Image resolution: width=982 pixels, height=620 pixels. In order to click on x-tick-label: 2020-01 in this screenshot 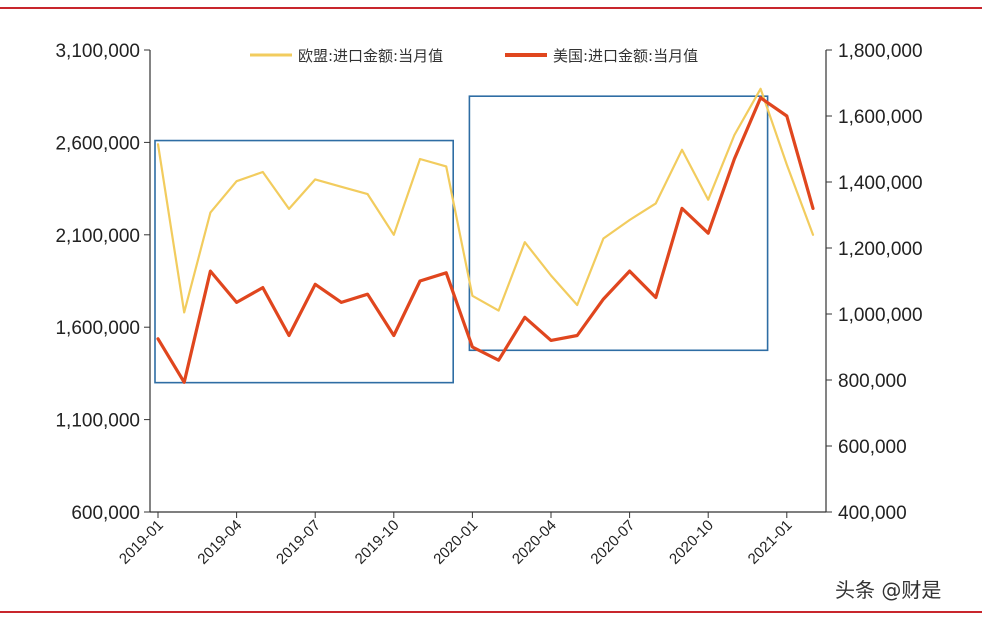, I will do `click(455, 542)`.